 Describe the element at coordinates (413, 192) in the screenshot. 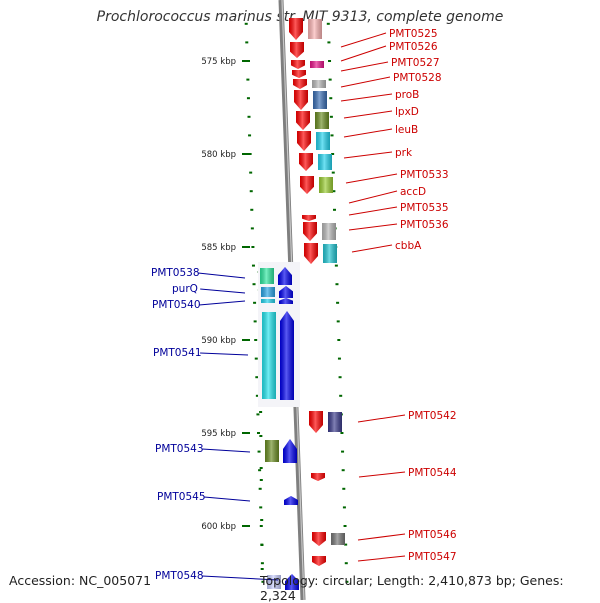

I see `forward-gene-label: accD` at that location.